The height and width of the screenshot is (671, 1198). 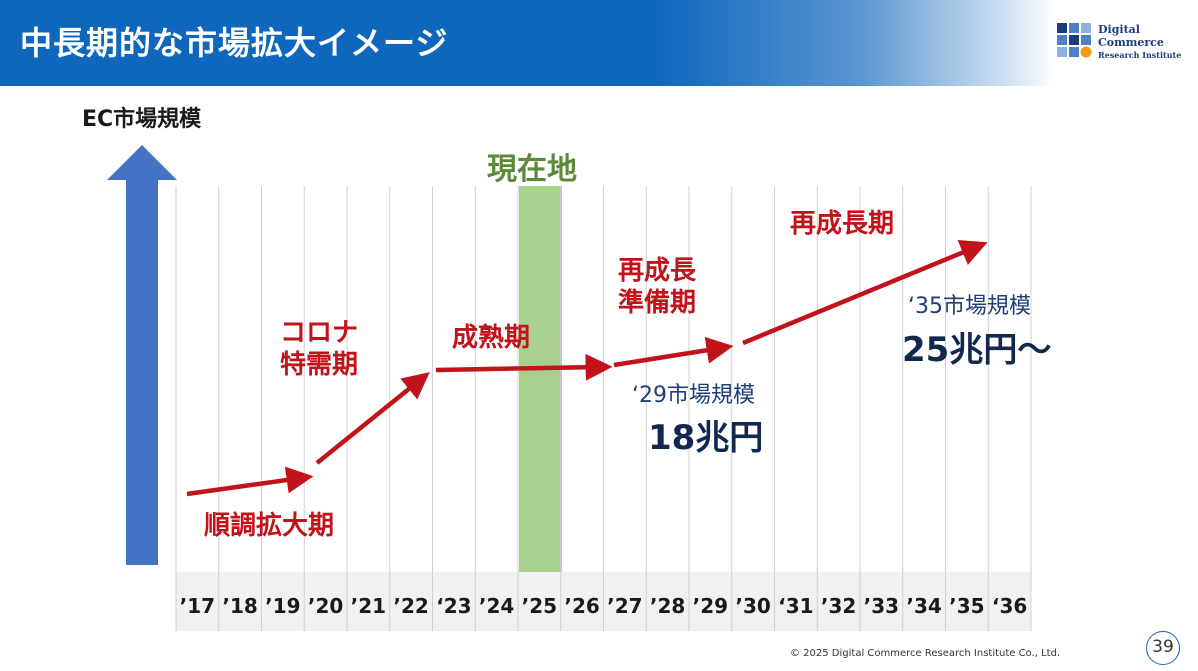 What do you see at coordinates (319, 349) in the screenshot?
I see `phase-label-covid-demand: コロナ 特需期` at bounding box center [319, 349].